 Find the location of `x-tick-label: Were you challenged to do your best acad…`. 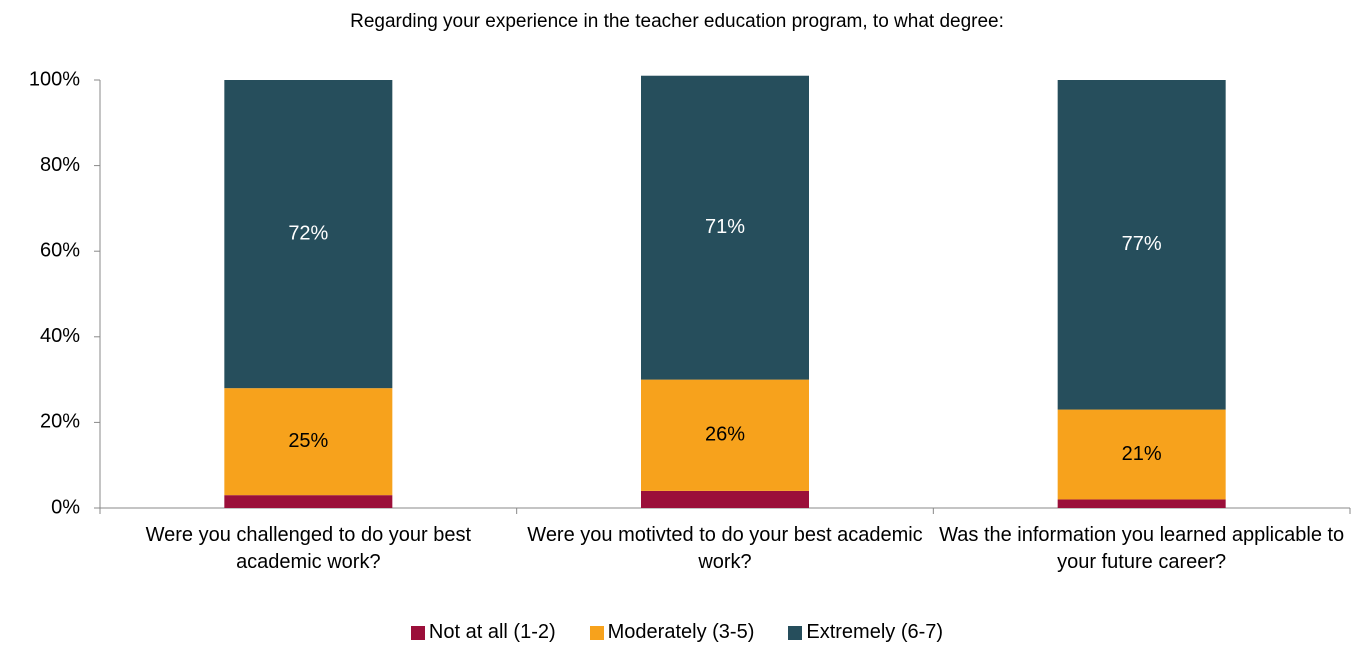

x-tick-label: Were you challenged to do your best acad… is located at coordinates (308, 548).